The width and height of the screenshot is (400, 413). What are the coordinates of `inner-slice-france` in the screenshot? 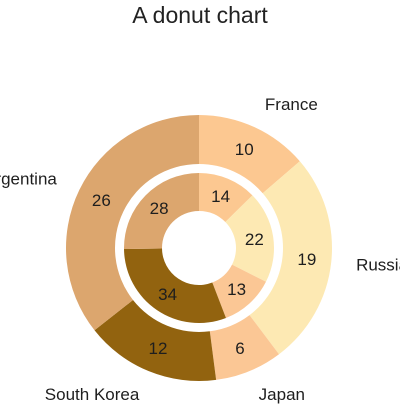 It's located at (226, 198).